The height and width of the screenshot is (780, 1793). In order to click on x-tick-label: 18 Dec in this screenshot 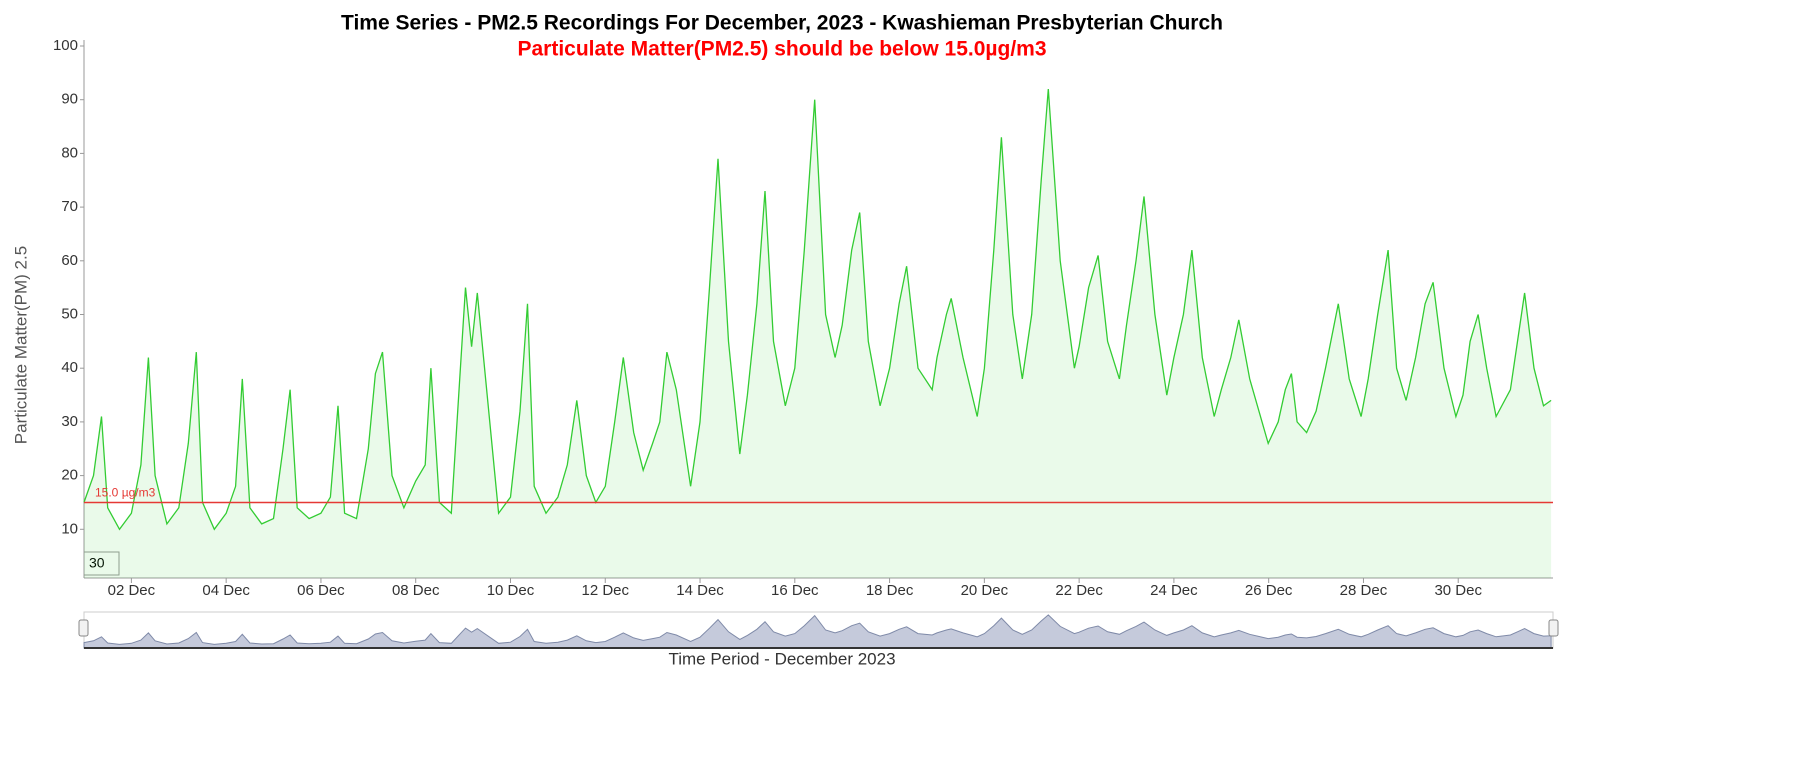, I will do `click(890, 590)`.